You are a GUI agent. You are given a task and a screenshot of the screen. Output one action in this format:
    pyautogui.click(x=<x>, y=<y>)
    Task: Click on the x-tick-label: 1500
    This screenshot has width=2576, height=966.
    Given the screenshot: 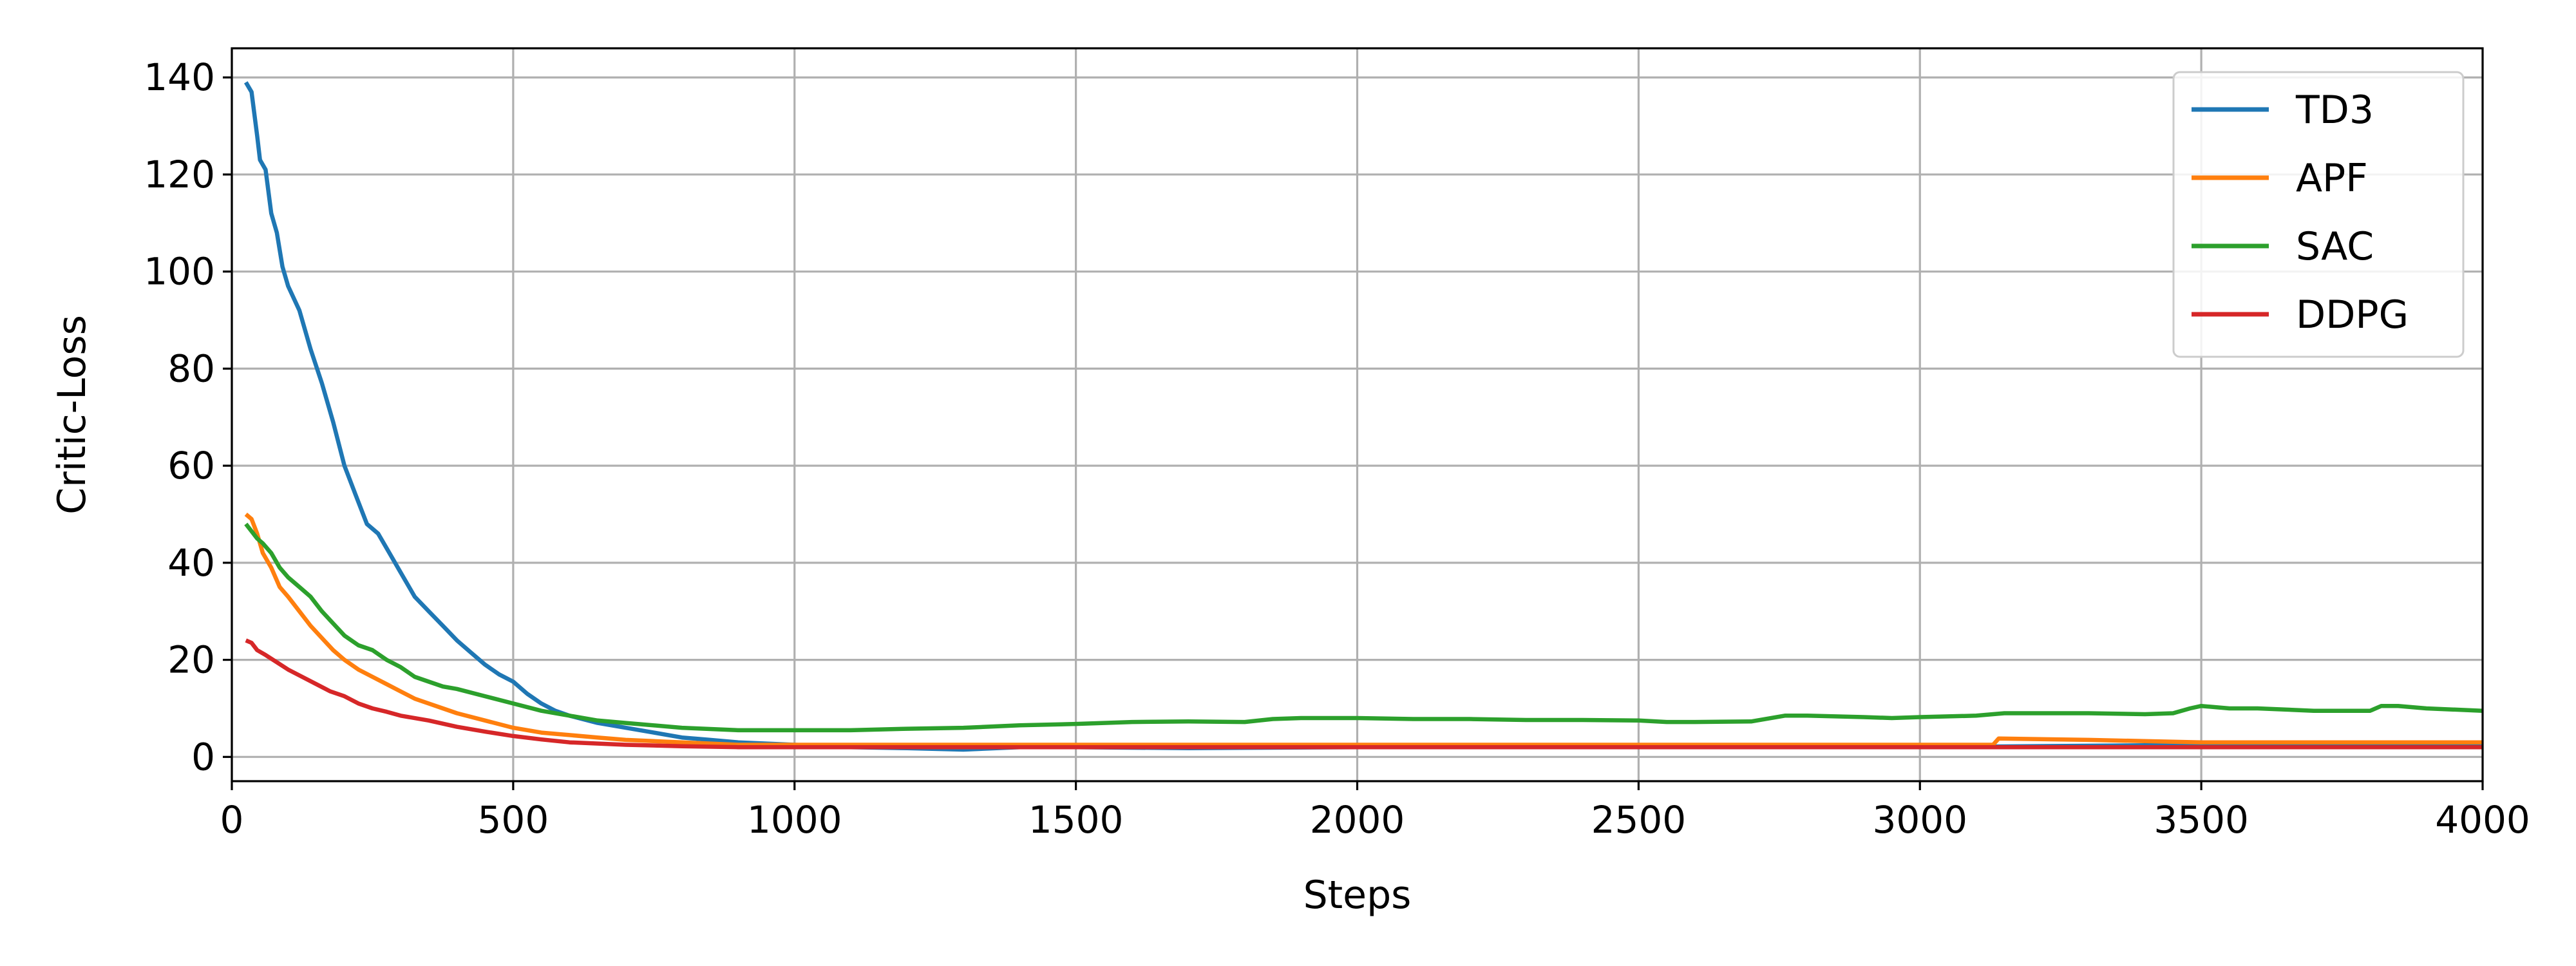 What is the action you would take?
    pyautogui.click(x=1076, y=820)
    